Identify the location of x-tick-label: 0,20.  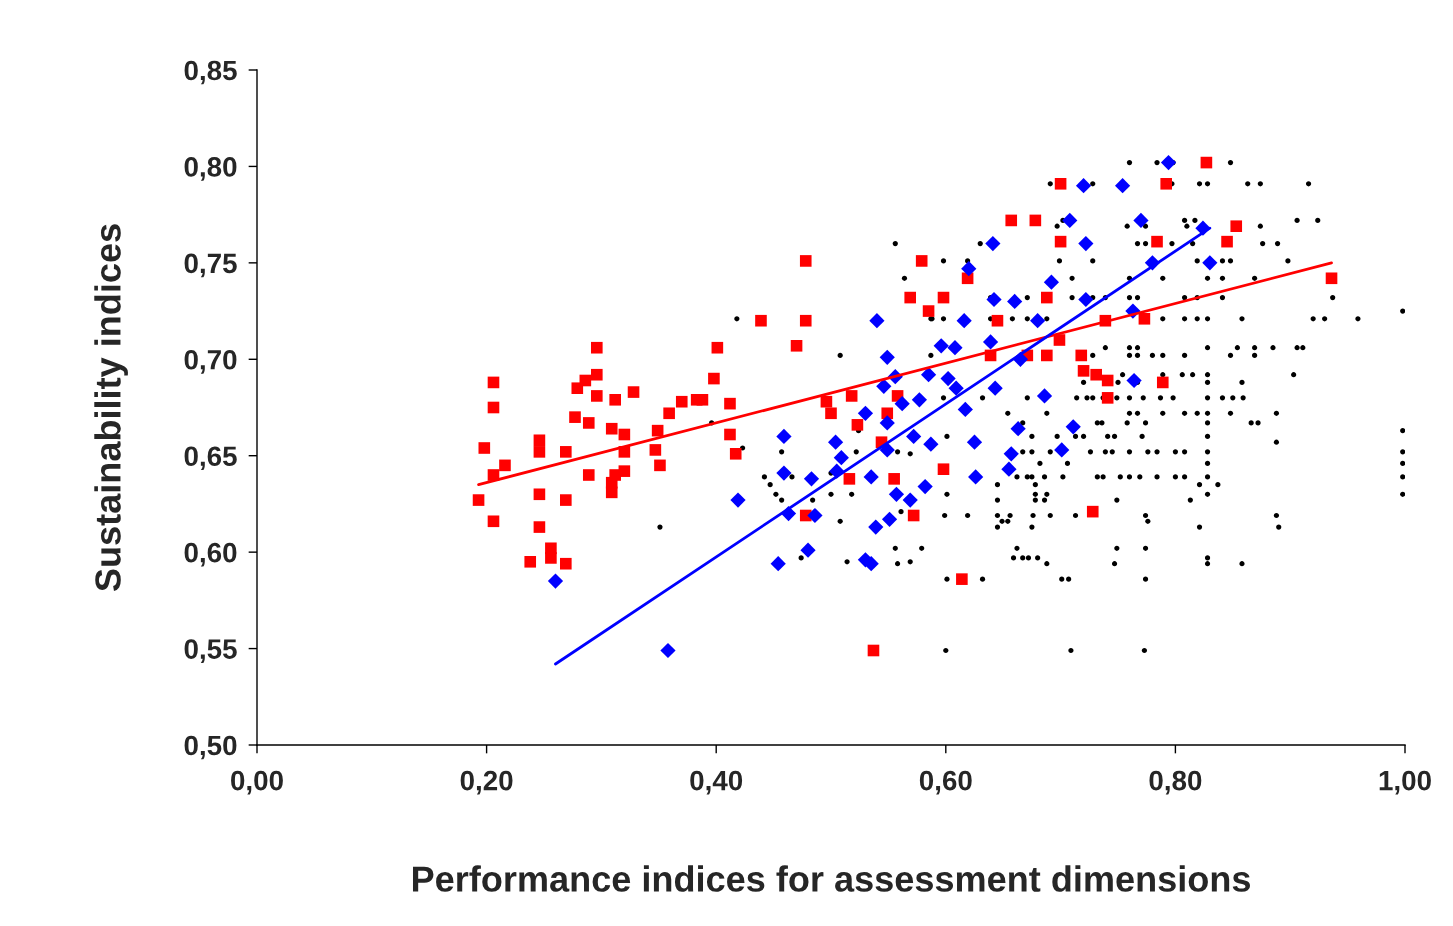
(486, 782).